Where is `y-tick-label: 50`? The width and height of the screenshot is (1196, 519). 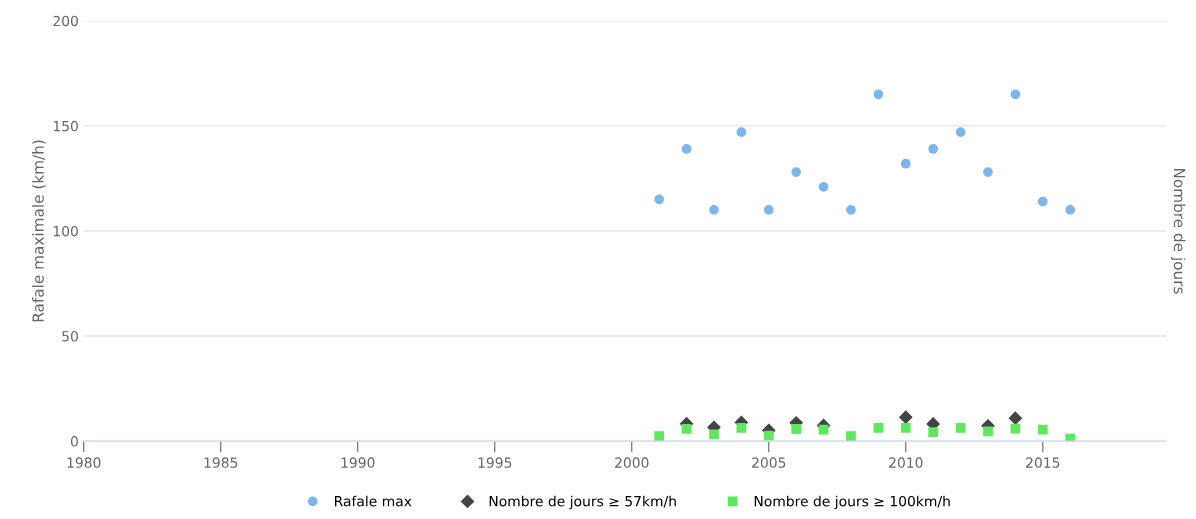
y-tick-label: 50 is located at coordinates (70, 336).